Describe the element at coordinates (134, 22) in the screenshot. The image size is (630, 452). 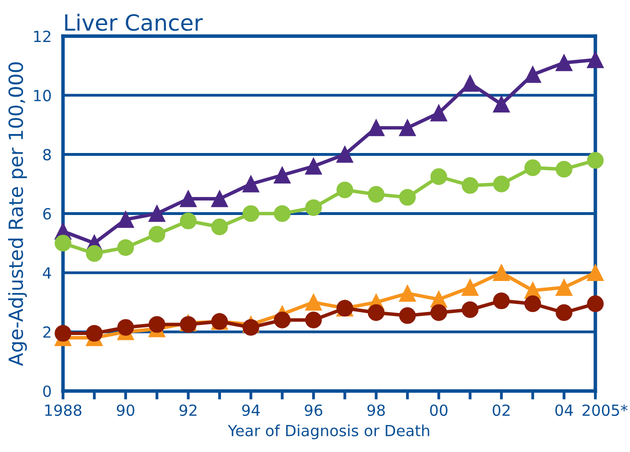
I see `chart-title: Liver Cancer` at that location.